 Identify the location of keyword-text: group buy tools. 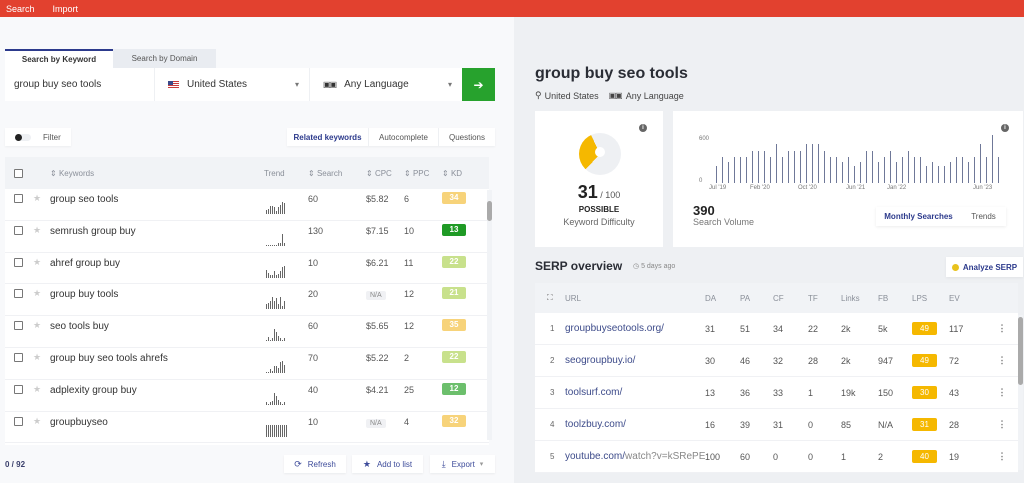
(84, 295).